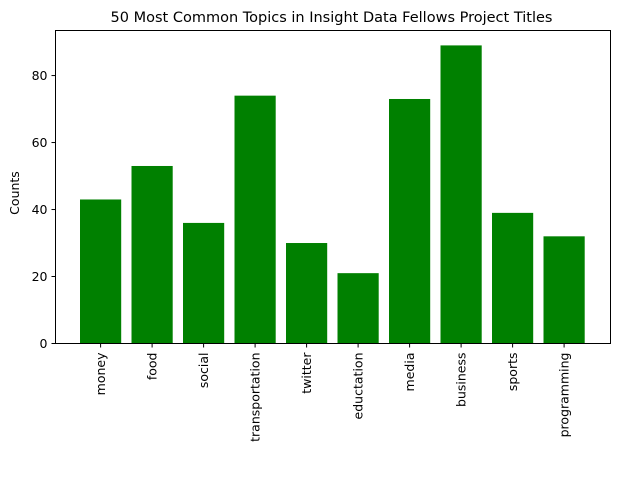  I want to click on x-tick-label: business, so click(461, 380).